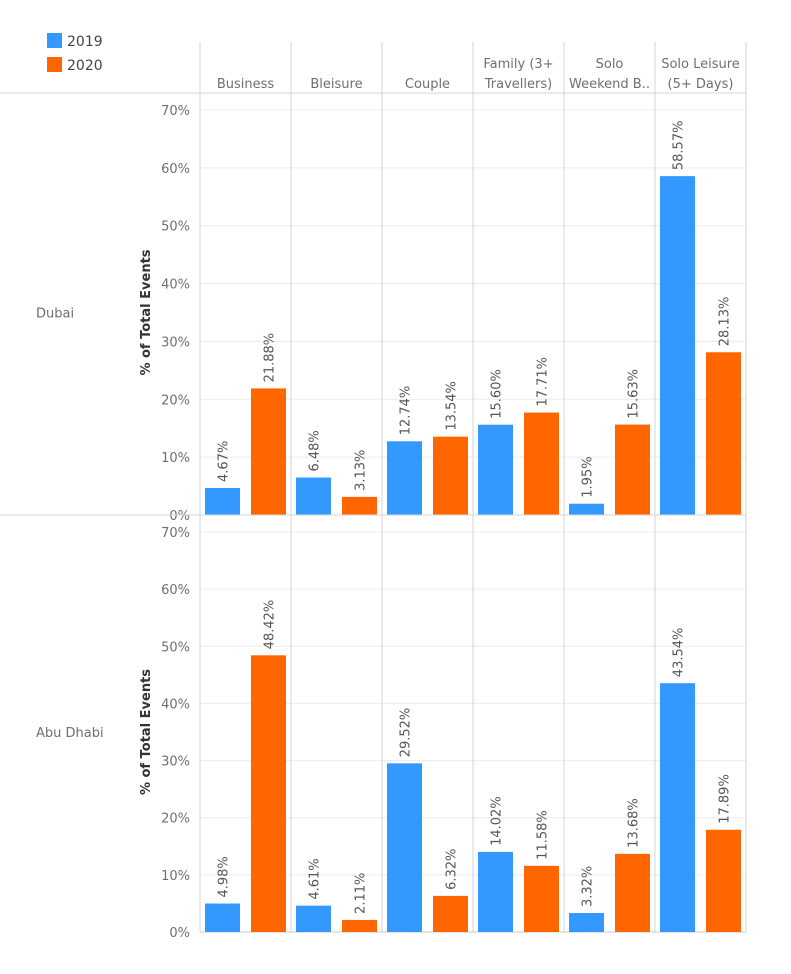 The width and height of the screenshot is (791, 974). Describe the element at coordinates (361, 893) in the screenshot. I see `data-label: 2.11%` at that location.